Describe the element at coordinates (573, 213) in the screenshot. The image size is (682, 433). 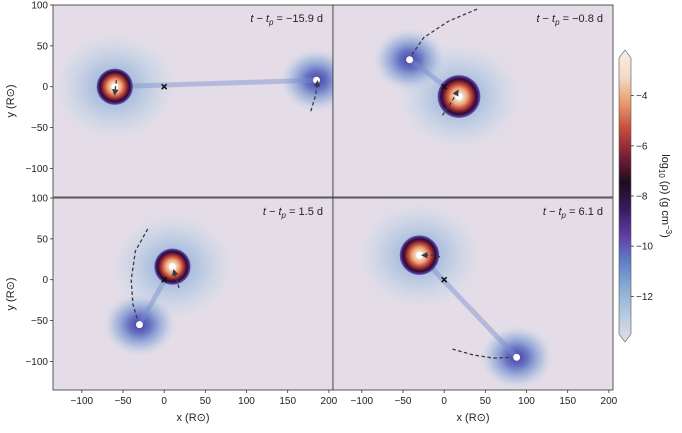
I see `time-annotation: t − tp = 6.1 d` at that location.